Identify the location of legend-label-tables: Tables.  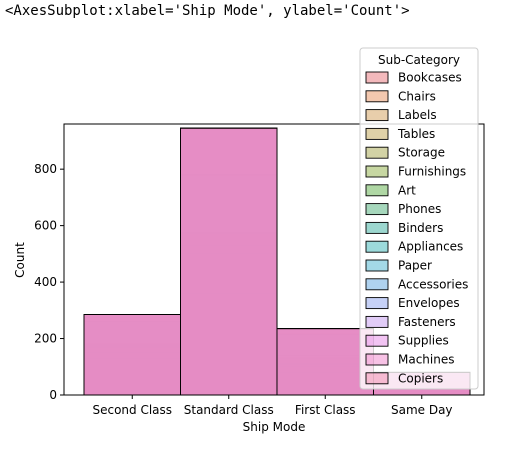
(416, 134).